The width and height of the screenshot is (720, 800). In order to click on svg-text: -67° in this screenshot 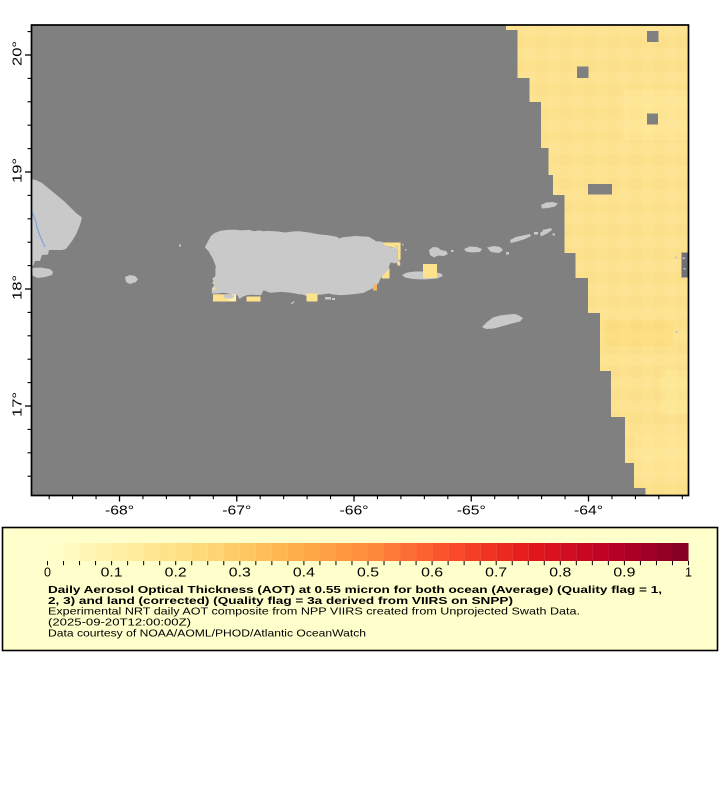, I will do `click(236, 511)`.